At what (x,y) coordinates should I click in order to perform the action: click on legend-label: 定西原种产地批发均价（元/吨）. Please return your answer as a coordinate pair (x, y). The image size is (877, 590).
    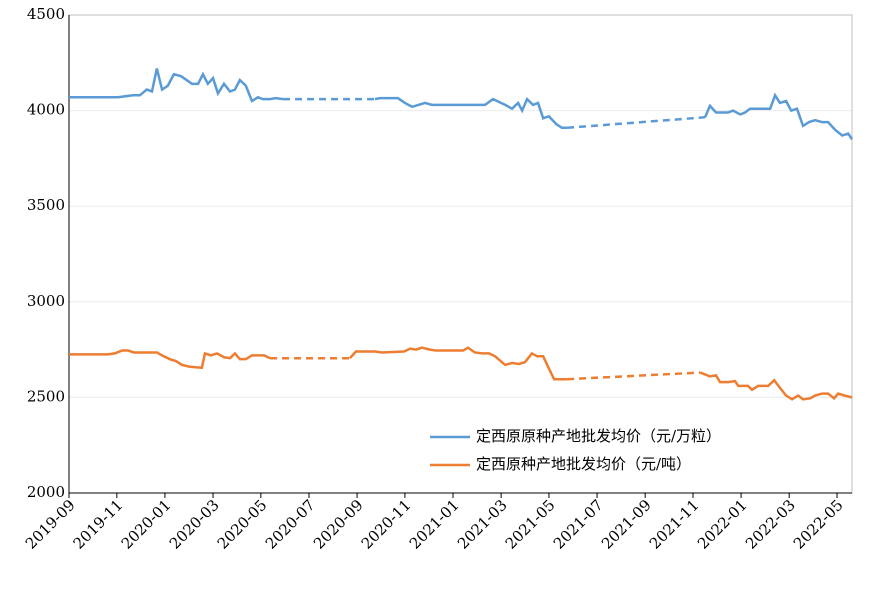
    Looking at the image, I should click on (583, 464).